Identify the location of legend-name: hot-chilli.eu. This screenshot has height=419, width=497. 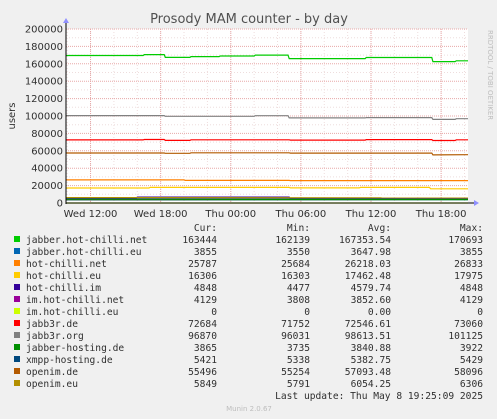
(63, 276).